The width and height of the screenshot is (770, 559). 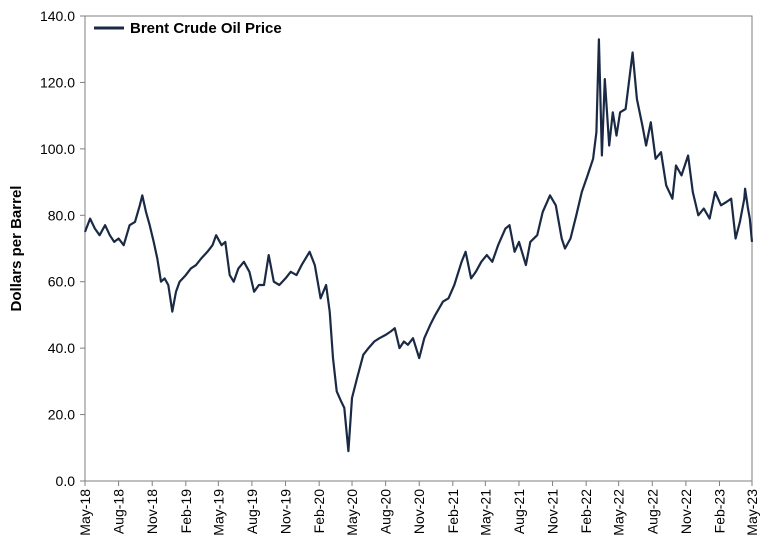 What do you see at coordinates (61, 215) in the screenshot?
I see `y-tick-label: 80.0` at bounding box center [61, 215].